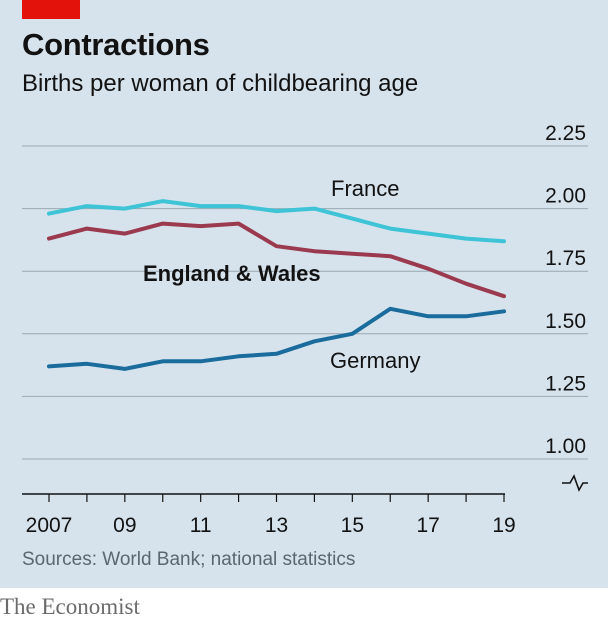 Image resolution: width=608 pixels, height=625 pixels. What do you see at coordinates (220, 83) in the screenshot?
I see `chart-subtitle: Births per woman of childbearing age` at bounding box center [220, 83].